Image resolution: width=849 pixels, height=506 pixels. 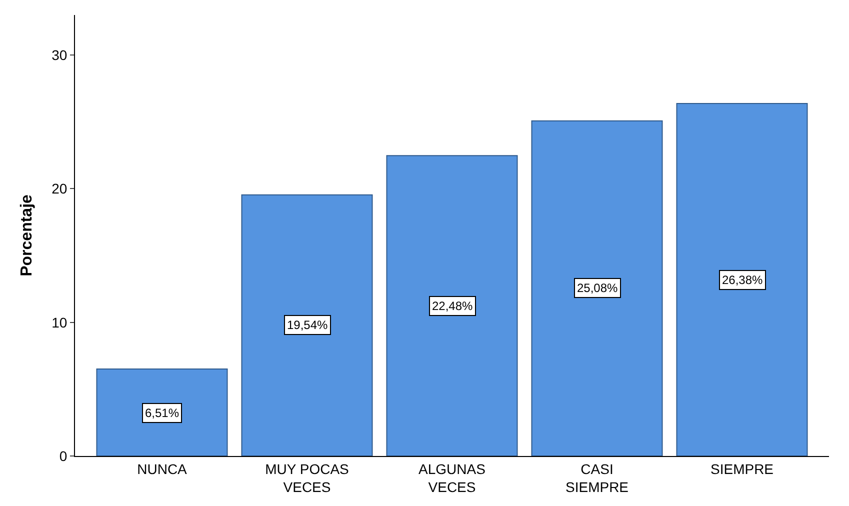 I want to click on y-axis-title: Porcentaje, so click(x=27, y=235).